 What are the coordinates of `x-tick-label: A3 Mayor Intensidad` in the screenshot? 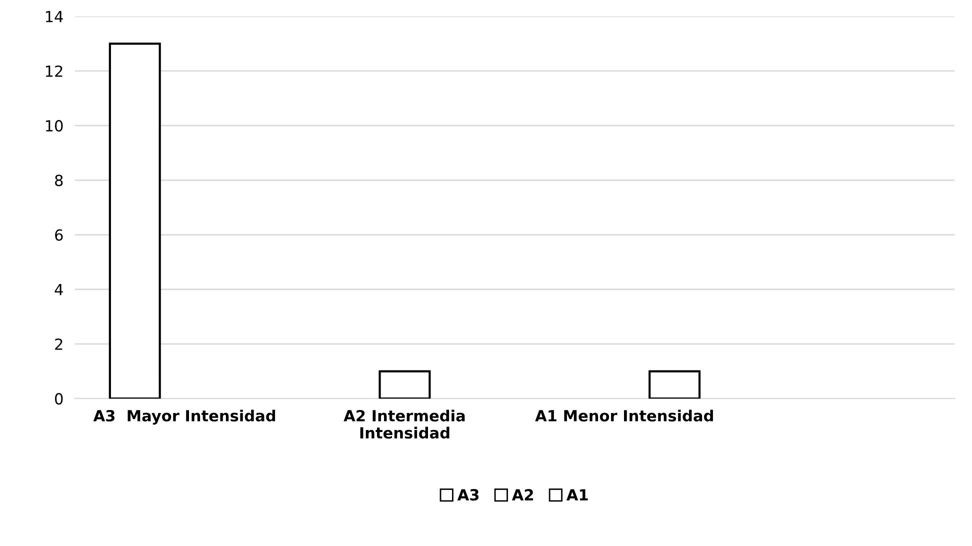 It's located at (184, 417).